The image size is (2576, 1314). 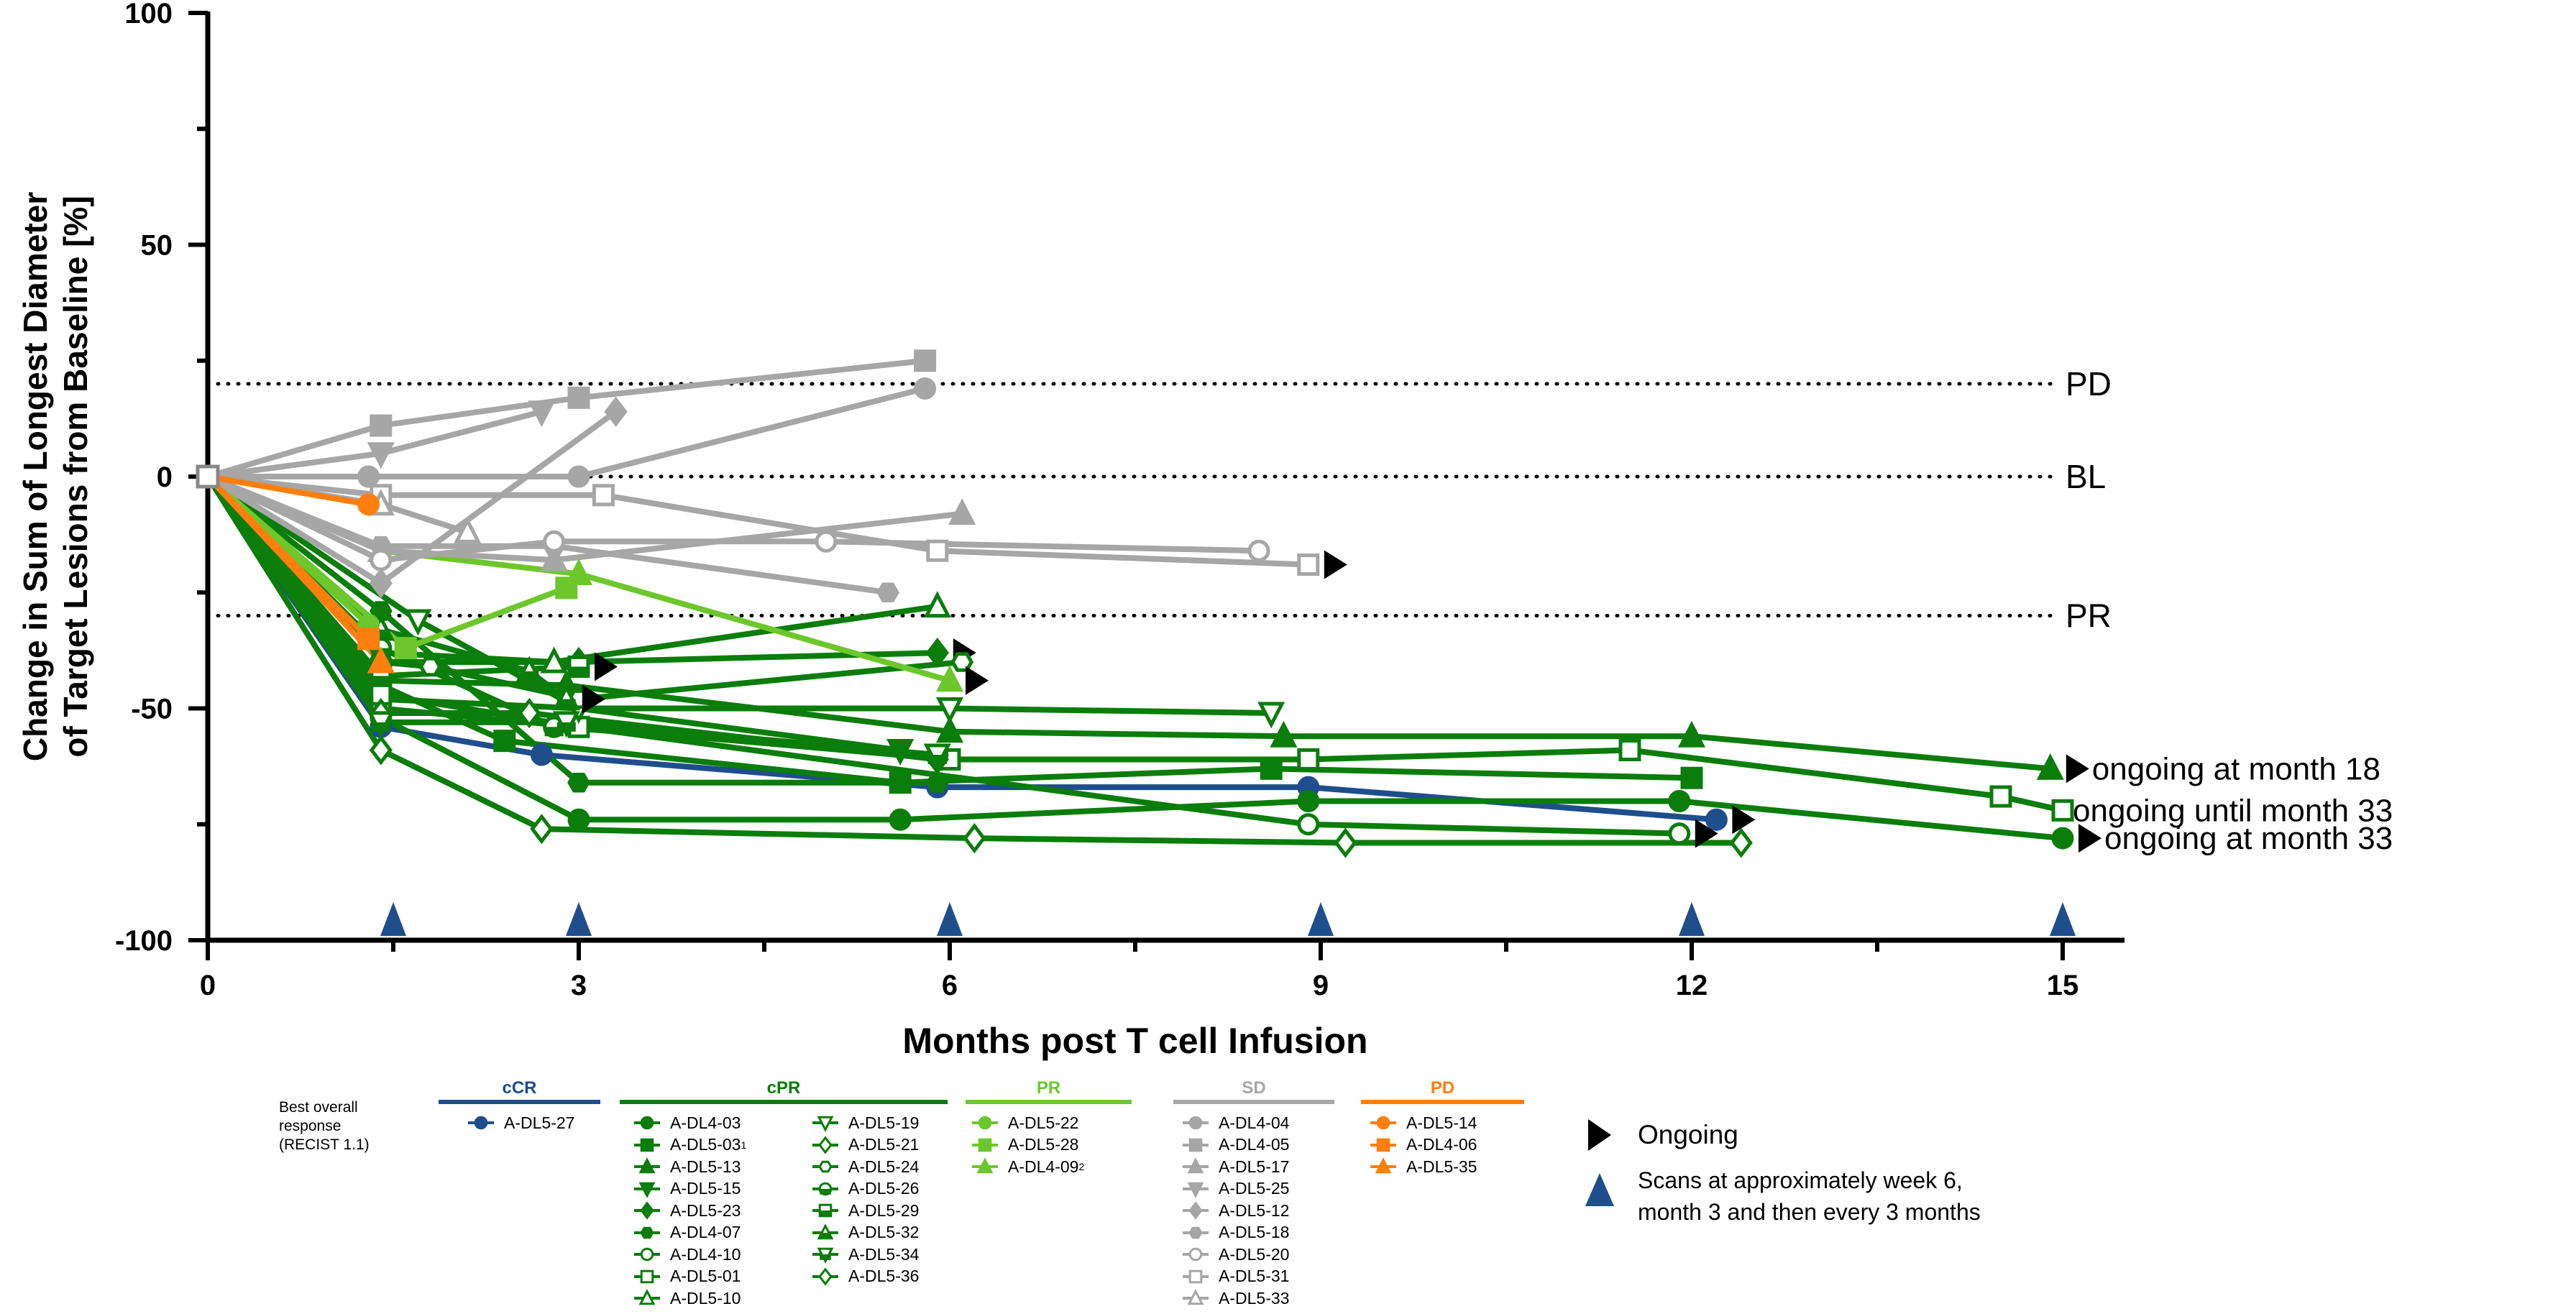 I want to click on legend-item-label: A-DL4-09, so click(x=1043, y=1167).